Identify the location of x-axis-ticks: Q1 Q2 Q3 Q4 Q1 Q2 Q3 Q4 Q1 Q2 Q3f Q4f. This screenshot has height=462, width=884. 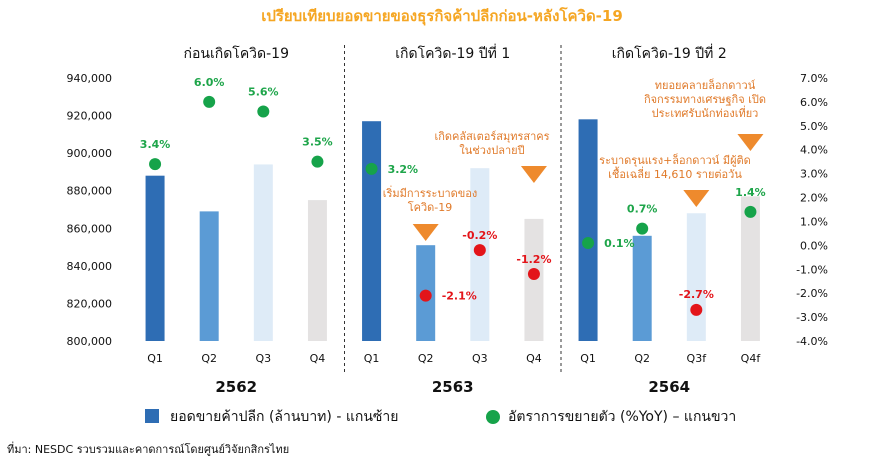
(454, 358).